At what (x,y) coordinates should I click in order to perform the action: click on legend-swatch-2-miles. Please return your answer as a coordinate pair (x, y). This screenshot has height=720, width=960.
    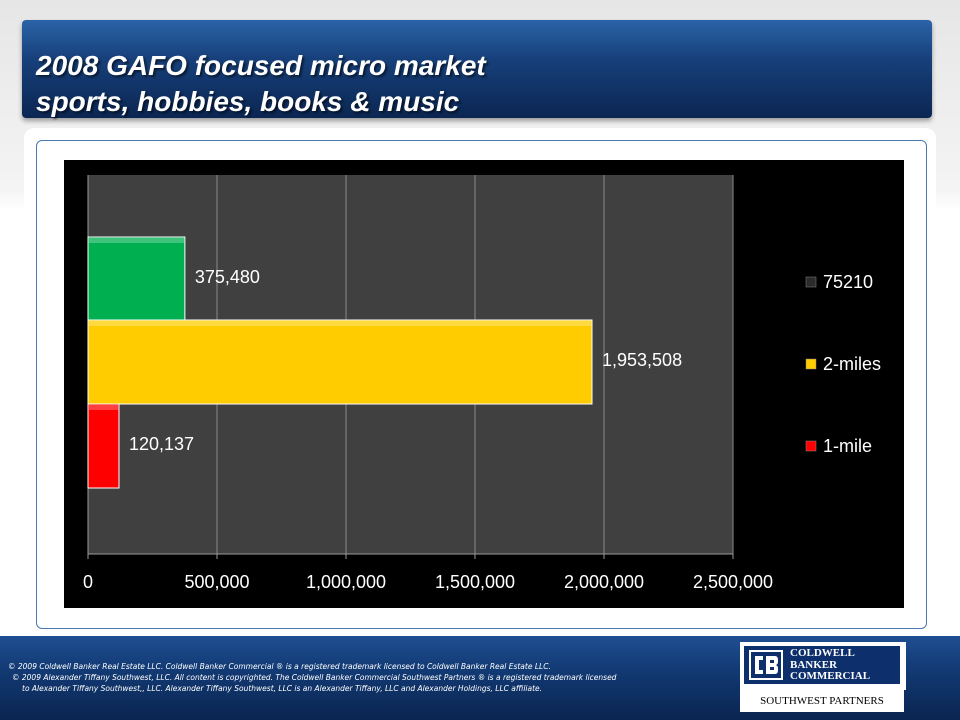
    Looking at the image, I should click on (811, 364).